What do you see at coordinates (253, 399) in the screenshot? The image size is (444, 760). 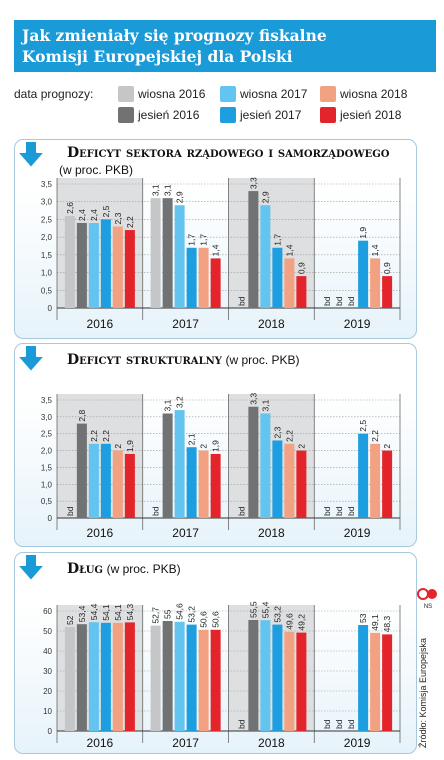 I see `data-label: 3,3` at bounding box center [253, 399].